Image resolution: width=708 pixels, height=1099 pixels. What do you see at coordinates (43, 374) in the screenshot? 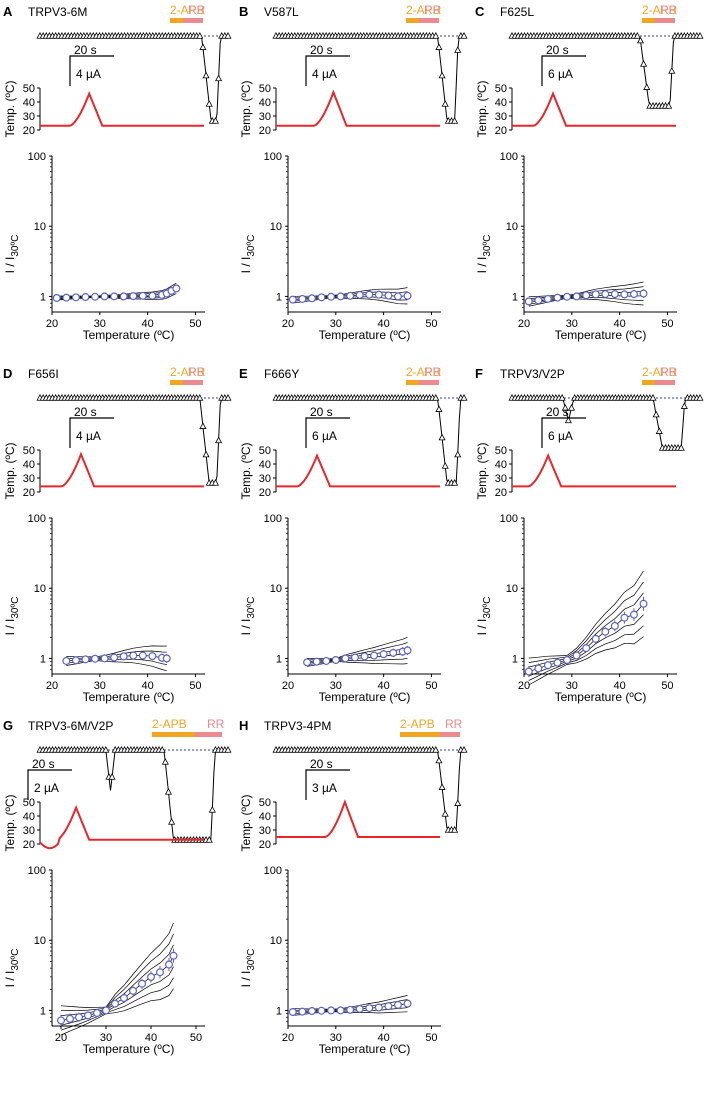
I see `panel-title: F656I` at bounding box center [43, 374].